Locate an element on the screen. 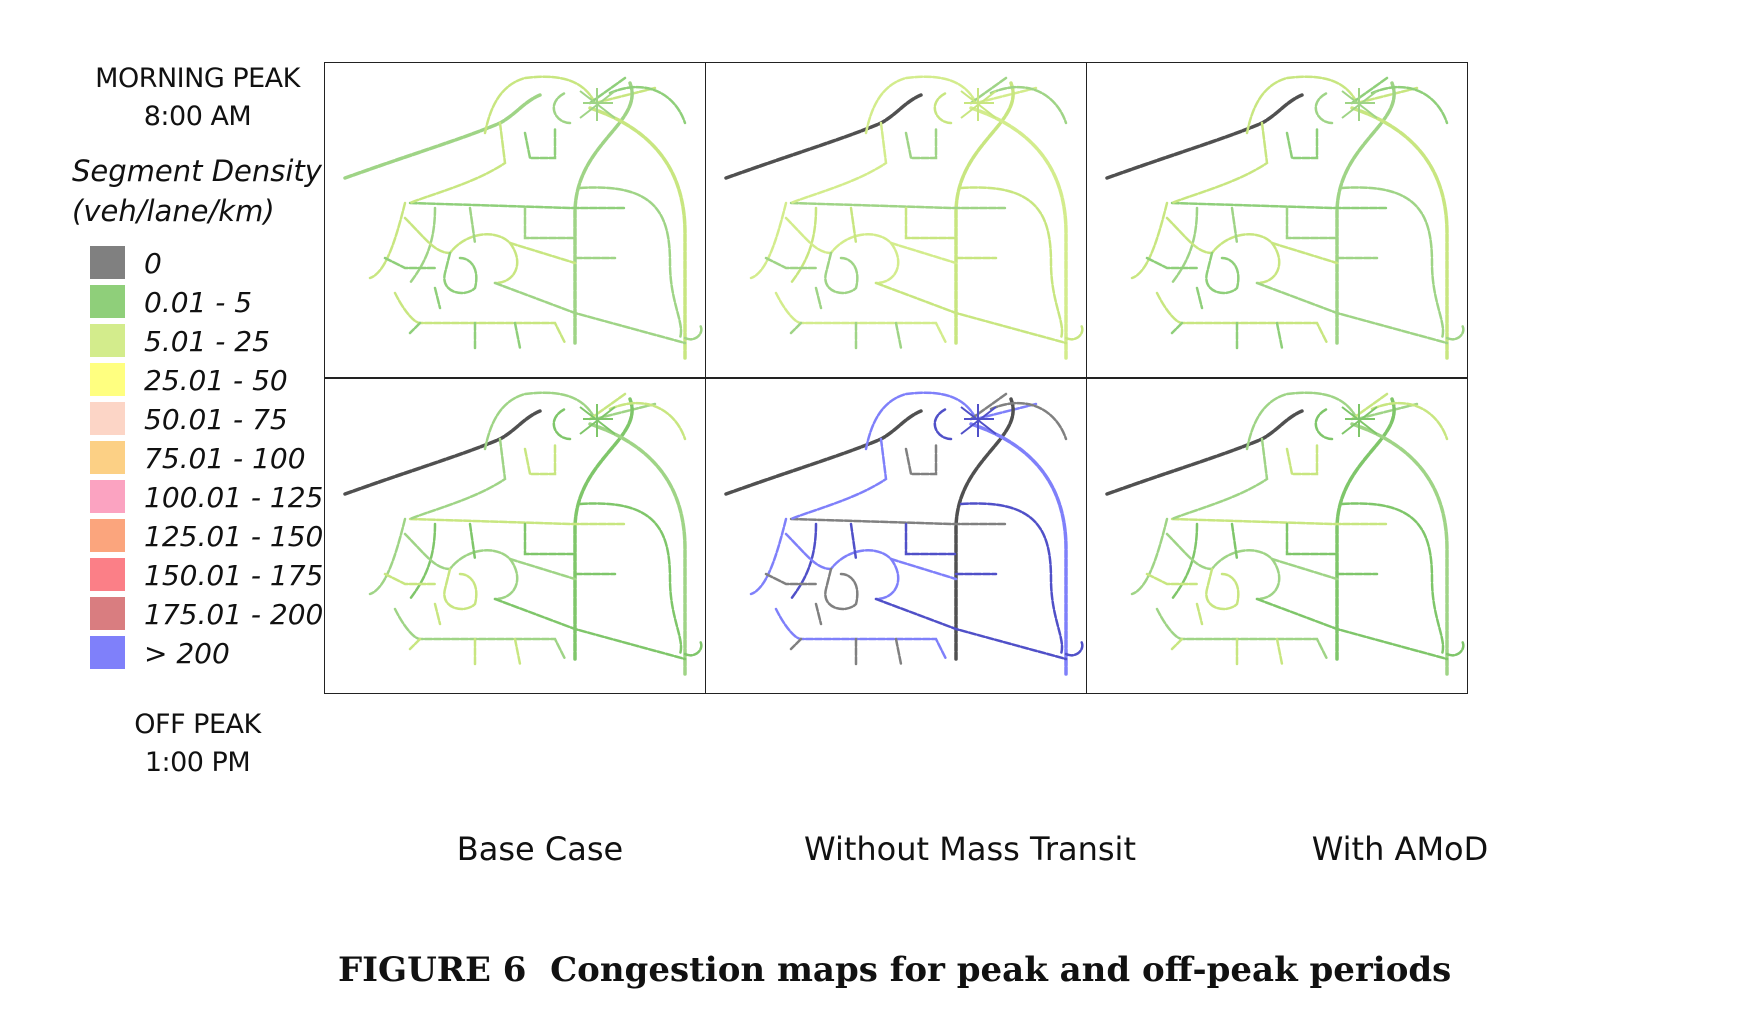 This screenshot has width=1764, height=1030. map-panel-morning-without-mass-transit is located at coordinates (896, 220).